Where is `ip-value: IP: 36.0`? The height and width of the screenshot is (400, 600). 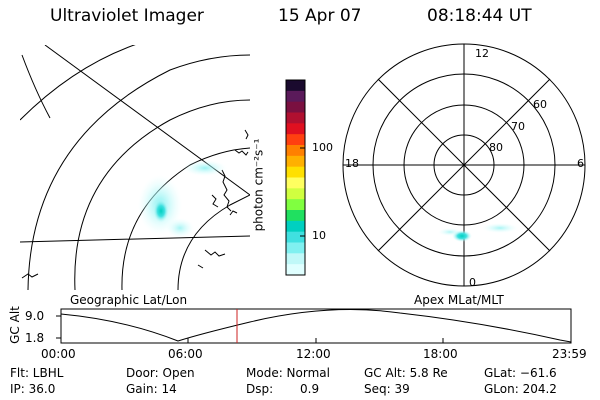
ip-value: IP: 36.0 is located at coordinates (33, 389).